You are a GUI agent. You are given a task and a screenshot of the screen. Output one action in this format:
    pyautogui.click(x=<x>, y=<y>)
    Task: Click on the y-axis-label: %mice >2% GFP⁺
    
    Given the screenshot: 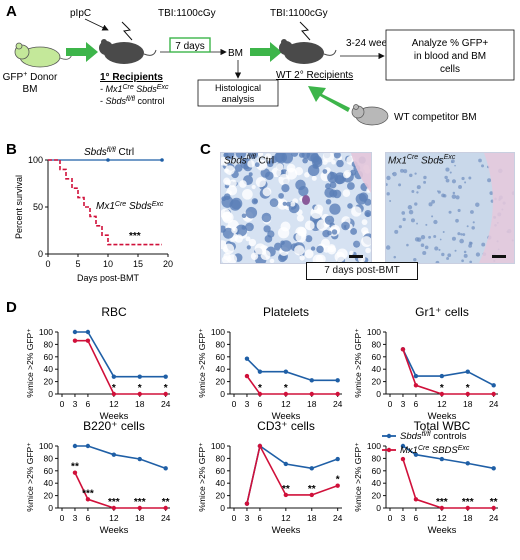 What is the action you would take?
    pyautogui.click(x=358, y=477)
    